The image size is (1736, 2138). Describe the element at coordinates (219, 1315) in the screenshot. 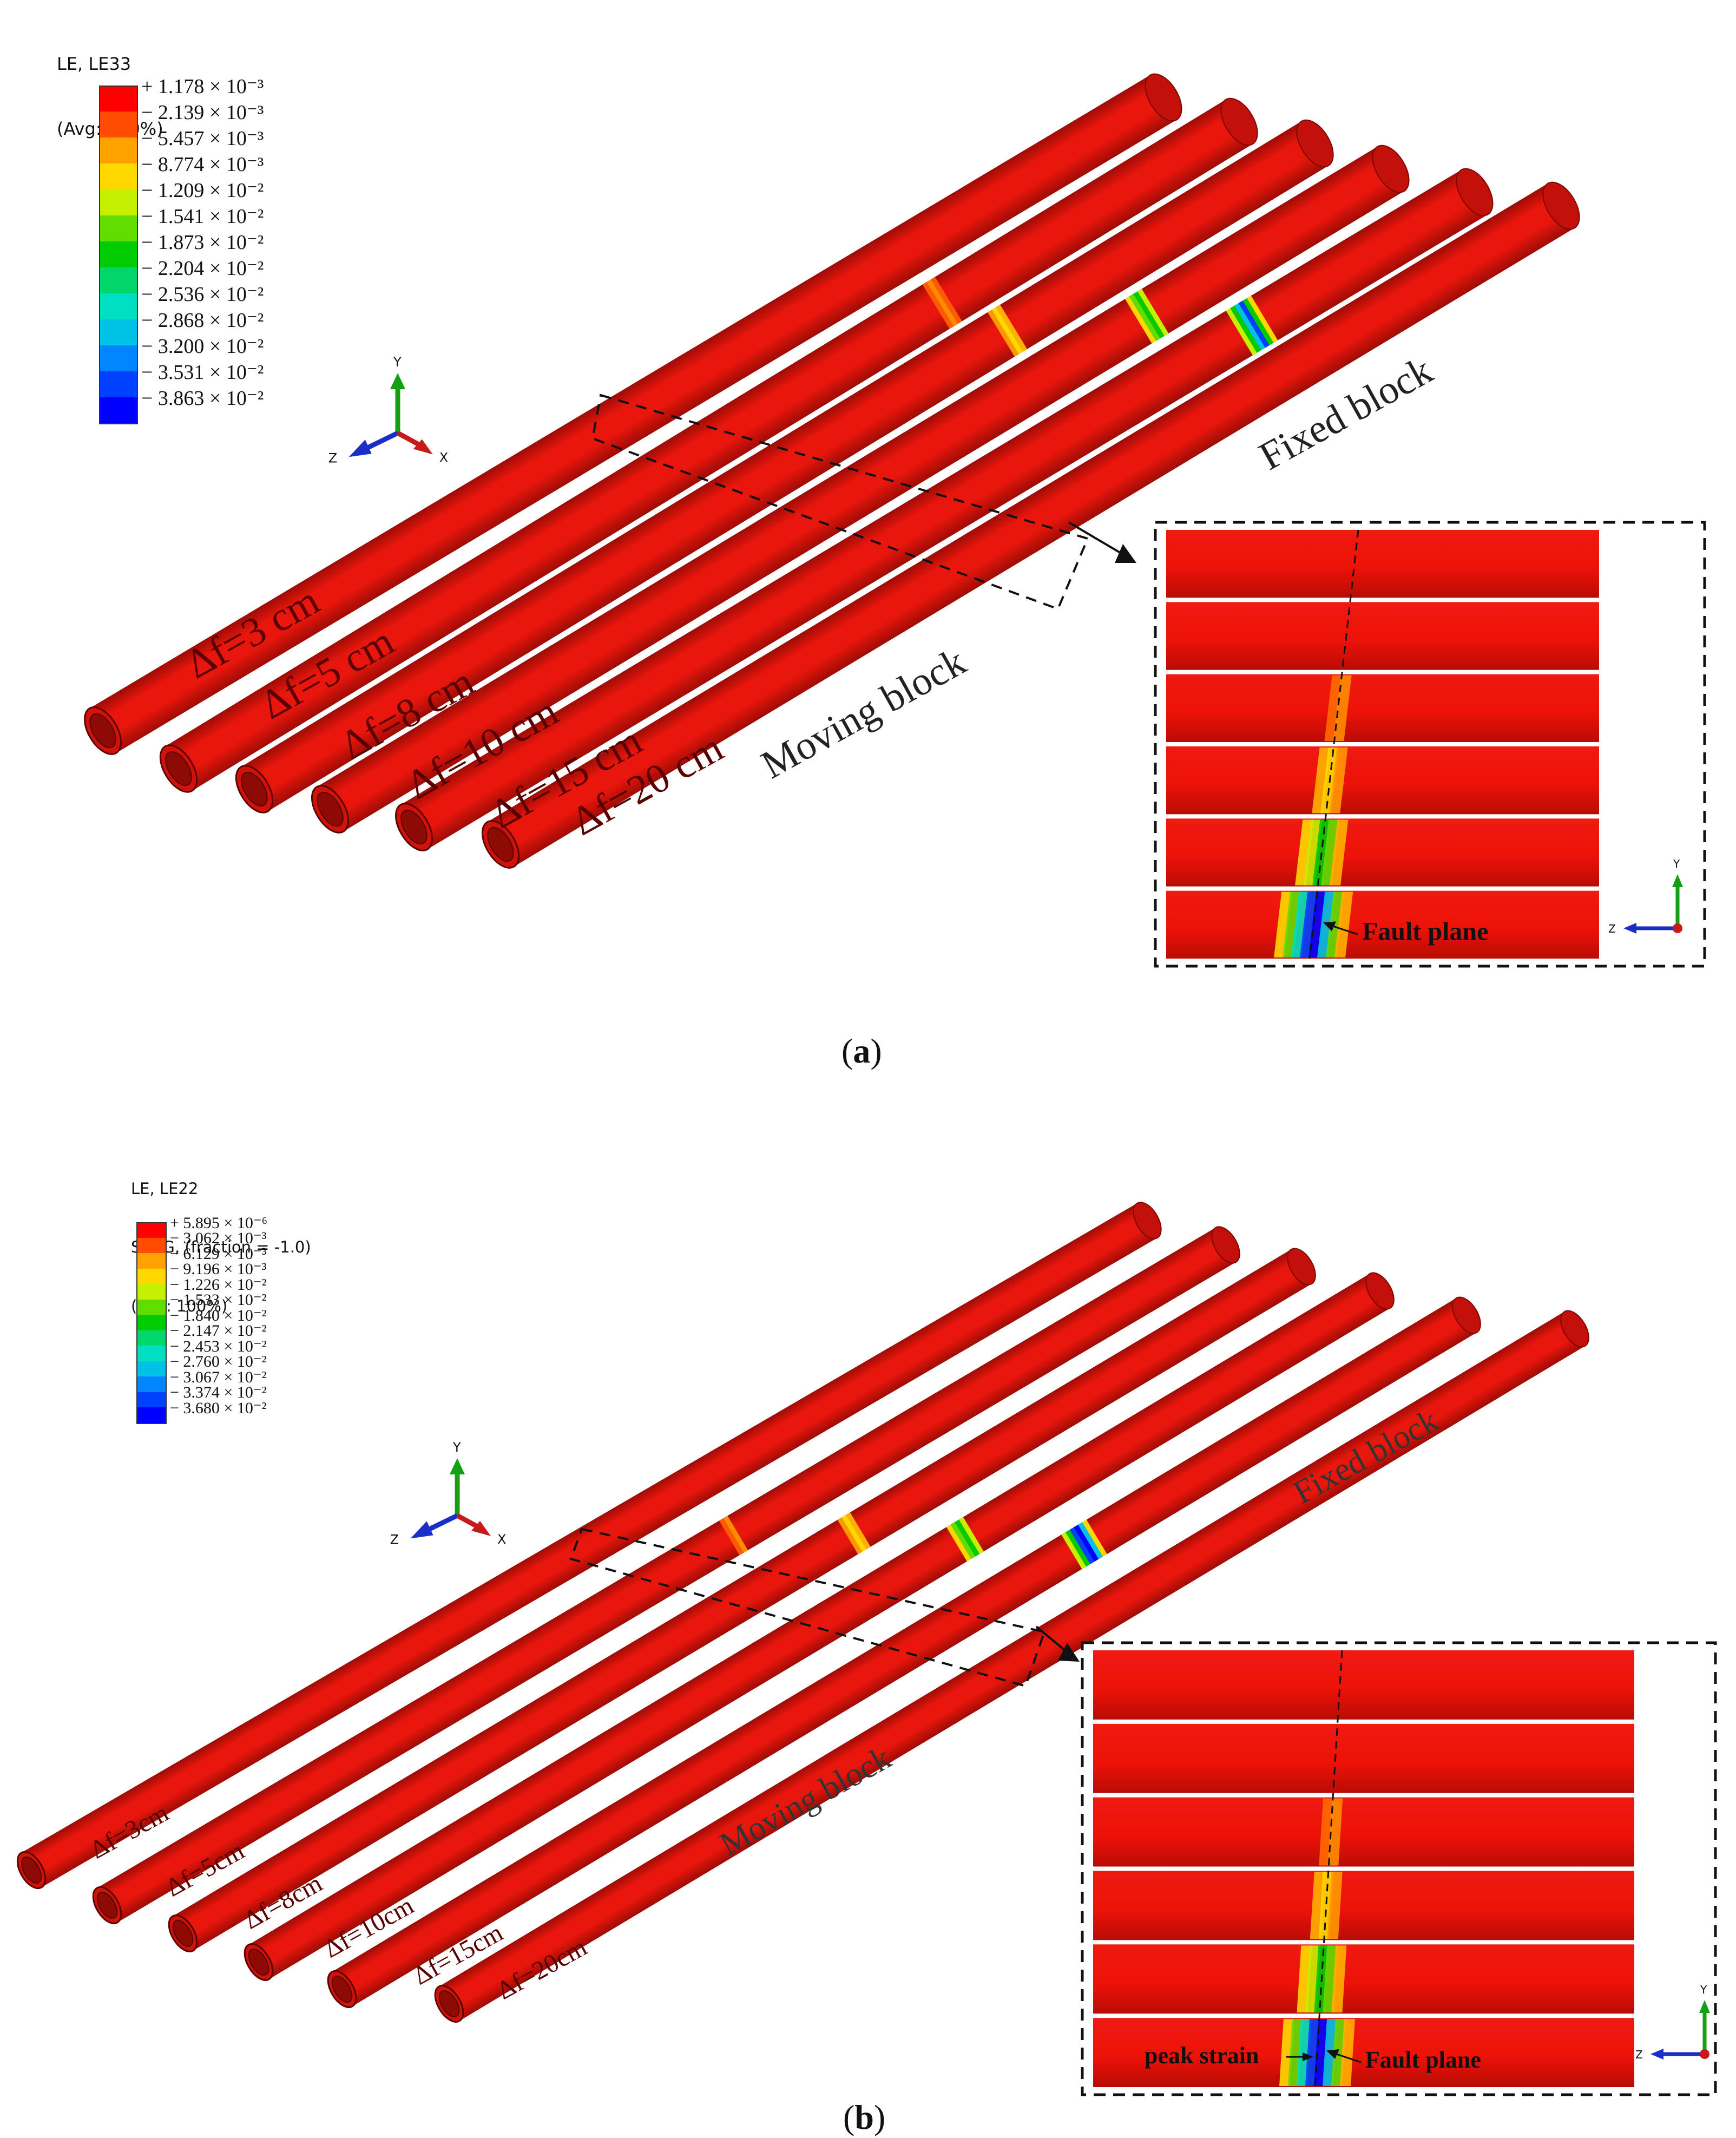

I see `legend-entry: − 1.840 × 10⁻²` at that location.